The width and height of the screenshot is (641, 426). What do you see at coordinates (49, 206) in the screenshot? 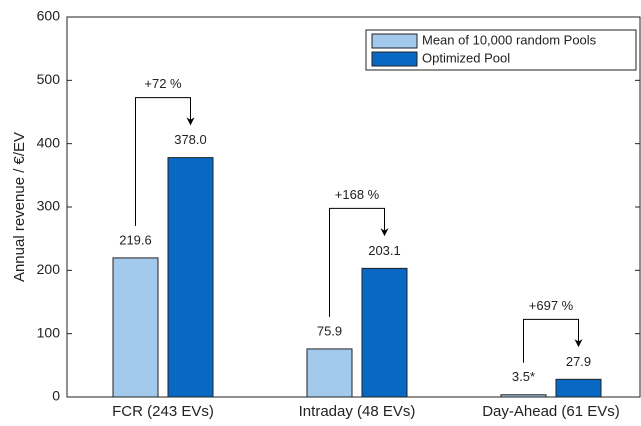
I see `y-tick-label: 300` at bounding box center [49, 206].